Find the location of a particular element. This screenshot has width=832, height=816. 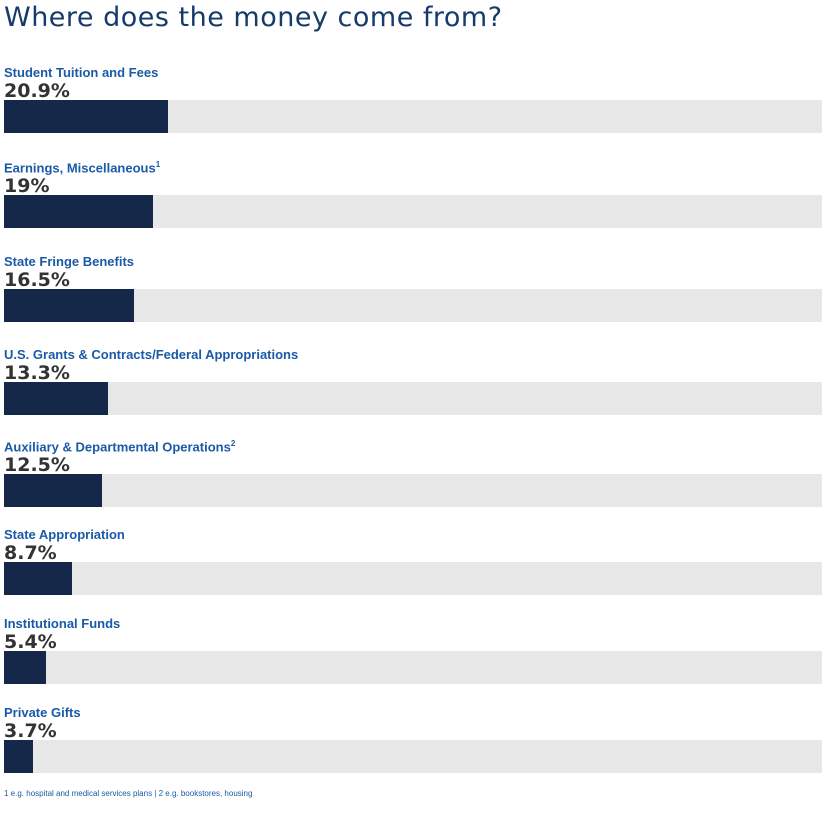

category-label: Student Tuition and Fees is located at coordinates (81, 72).